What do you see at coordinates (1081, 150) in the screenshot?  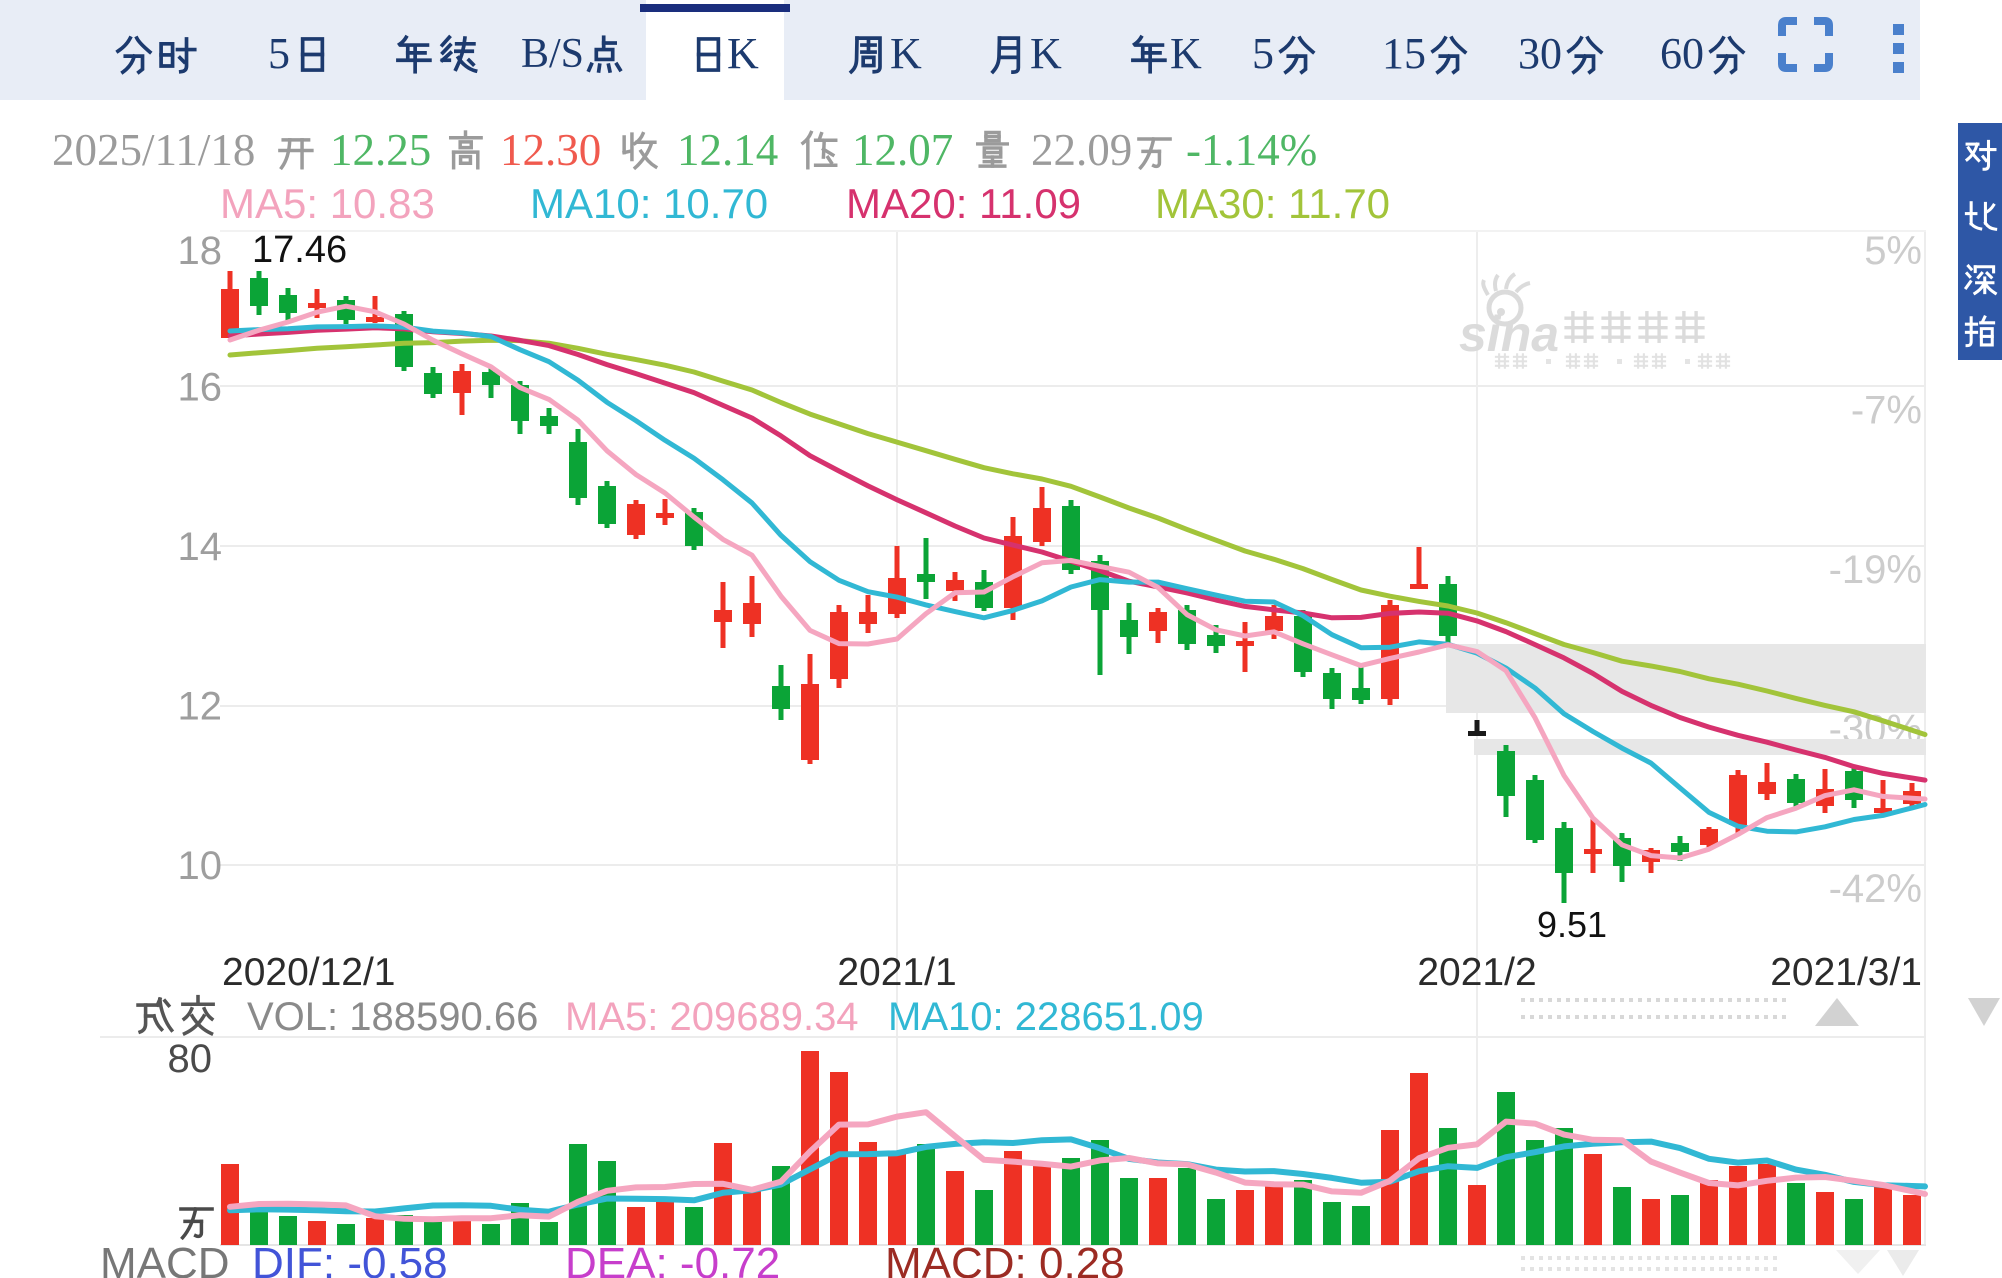 I see `svg-text: 22.09` at bounding box center [1081, 150].